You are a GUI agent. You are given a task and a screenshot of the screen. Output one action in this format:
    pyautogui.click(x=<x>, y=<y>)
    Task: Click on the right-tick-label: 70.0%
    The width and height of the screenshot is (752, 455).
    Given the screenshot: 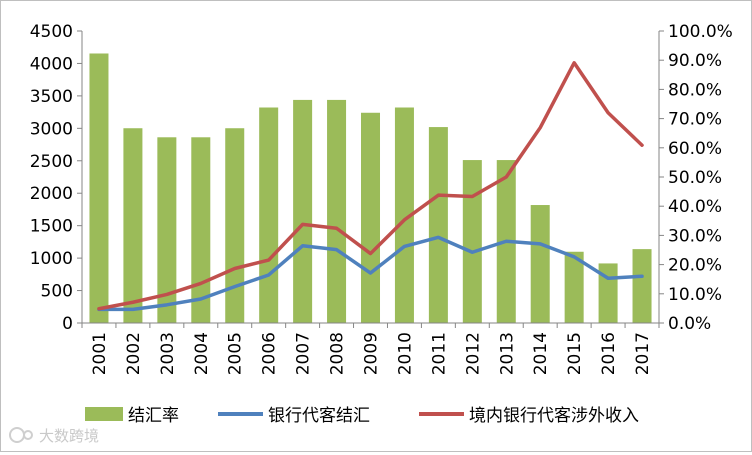 What is the action you would take?
    pyautogui.click(x=695, y=120)
    